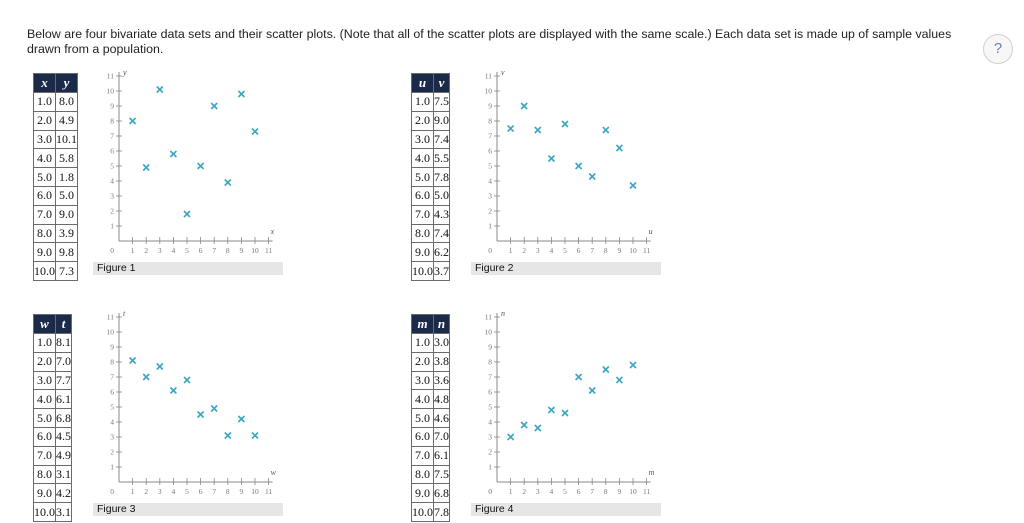 The image size is (1024, 523). Describe the element at coordinates (441, 493) in the screenshot. I see `cell-y: 6.8` at that location.